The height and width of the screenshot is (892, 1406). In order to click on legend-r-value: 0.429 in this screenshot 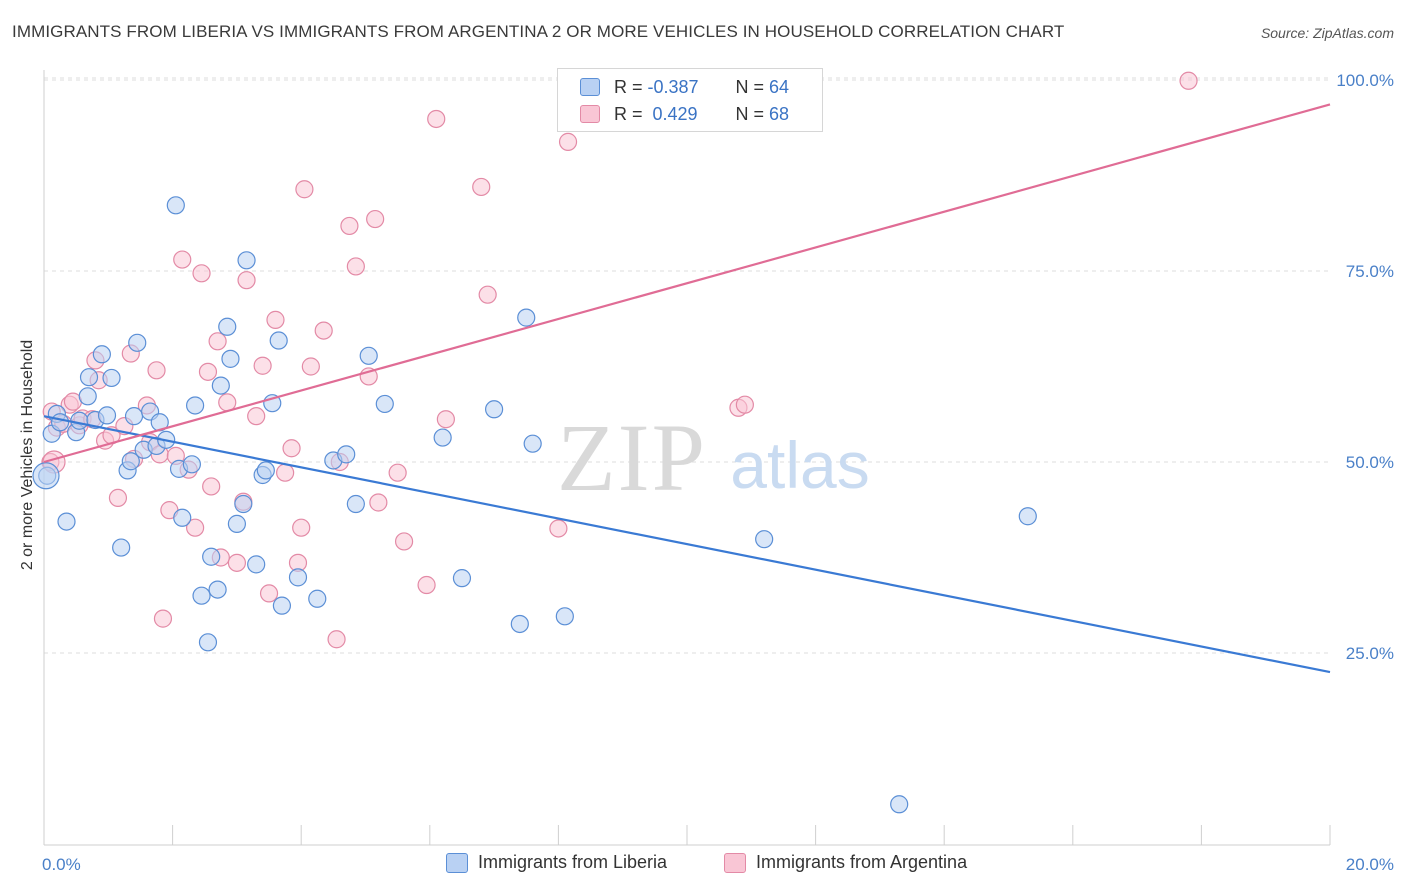, I will do `click(672, 113)`.